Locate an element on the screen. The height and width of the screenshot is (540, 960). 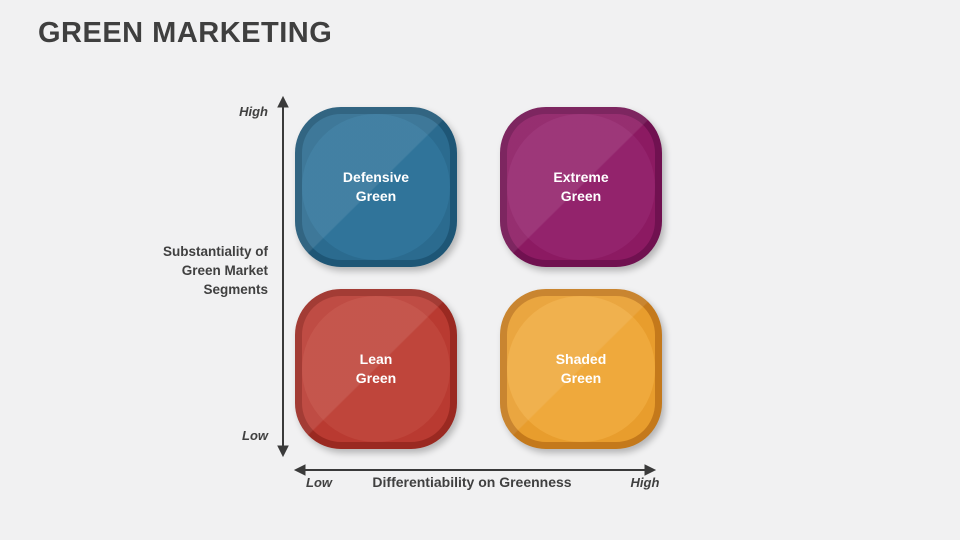
quadrant-label: Defensive Green is located at coordinates (376, 186).